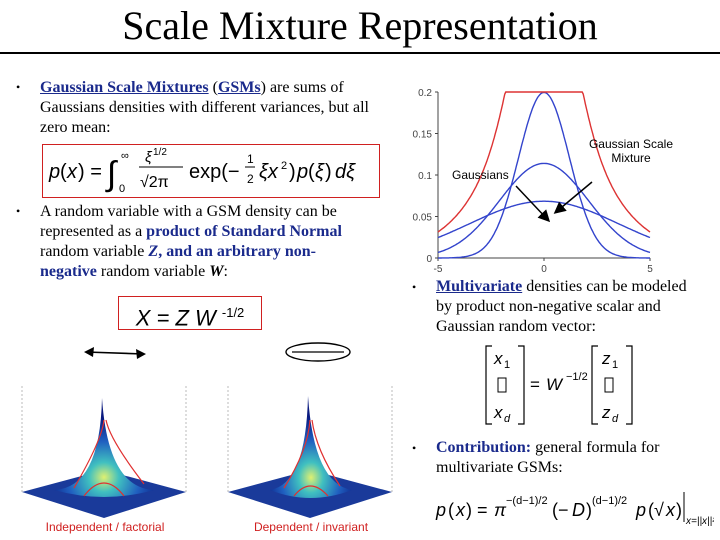 The height and width of the screenshot is (540, 720). Describe the element at coordinates (479, 286) in the screenshot. I see `multivariate-term: Multivariate` at that location.